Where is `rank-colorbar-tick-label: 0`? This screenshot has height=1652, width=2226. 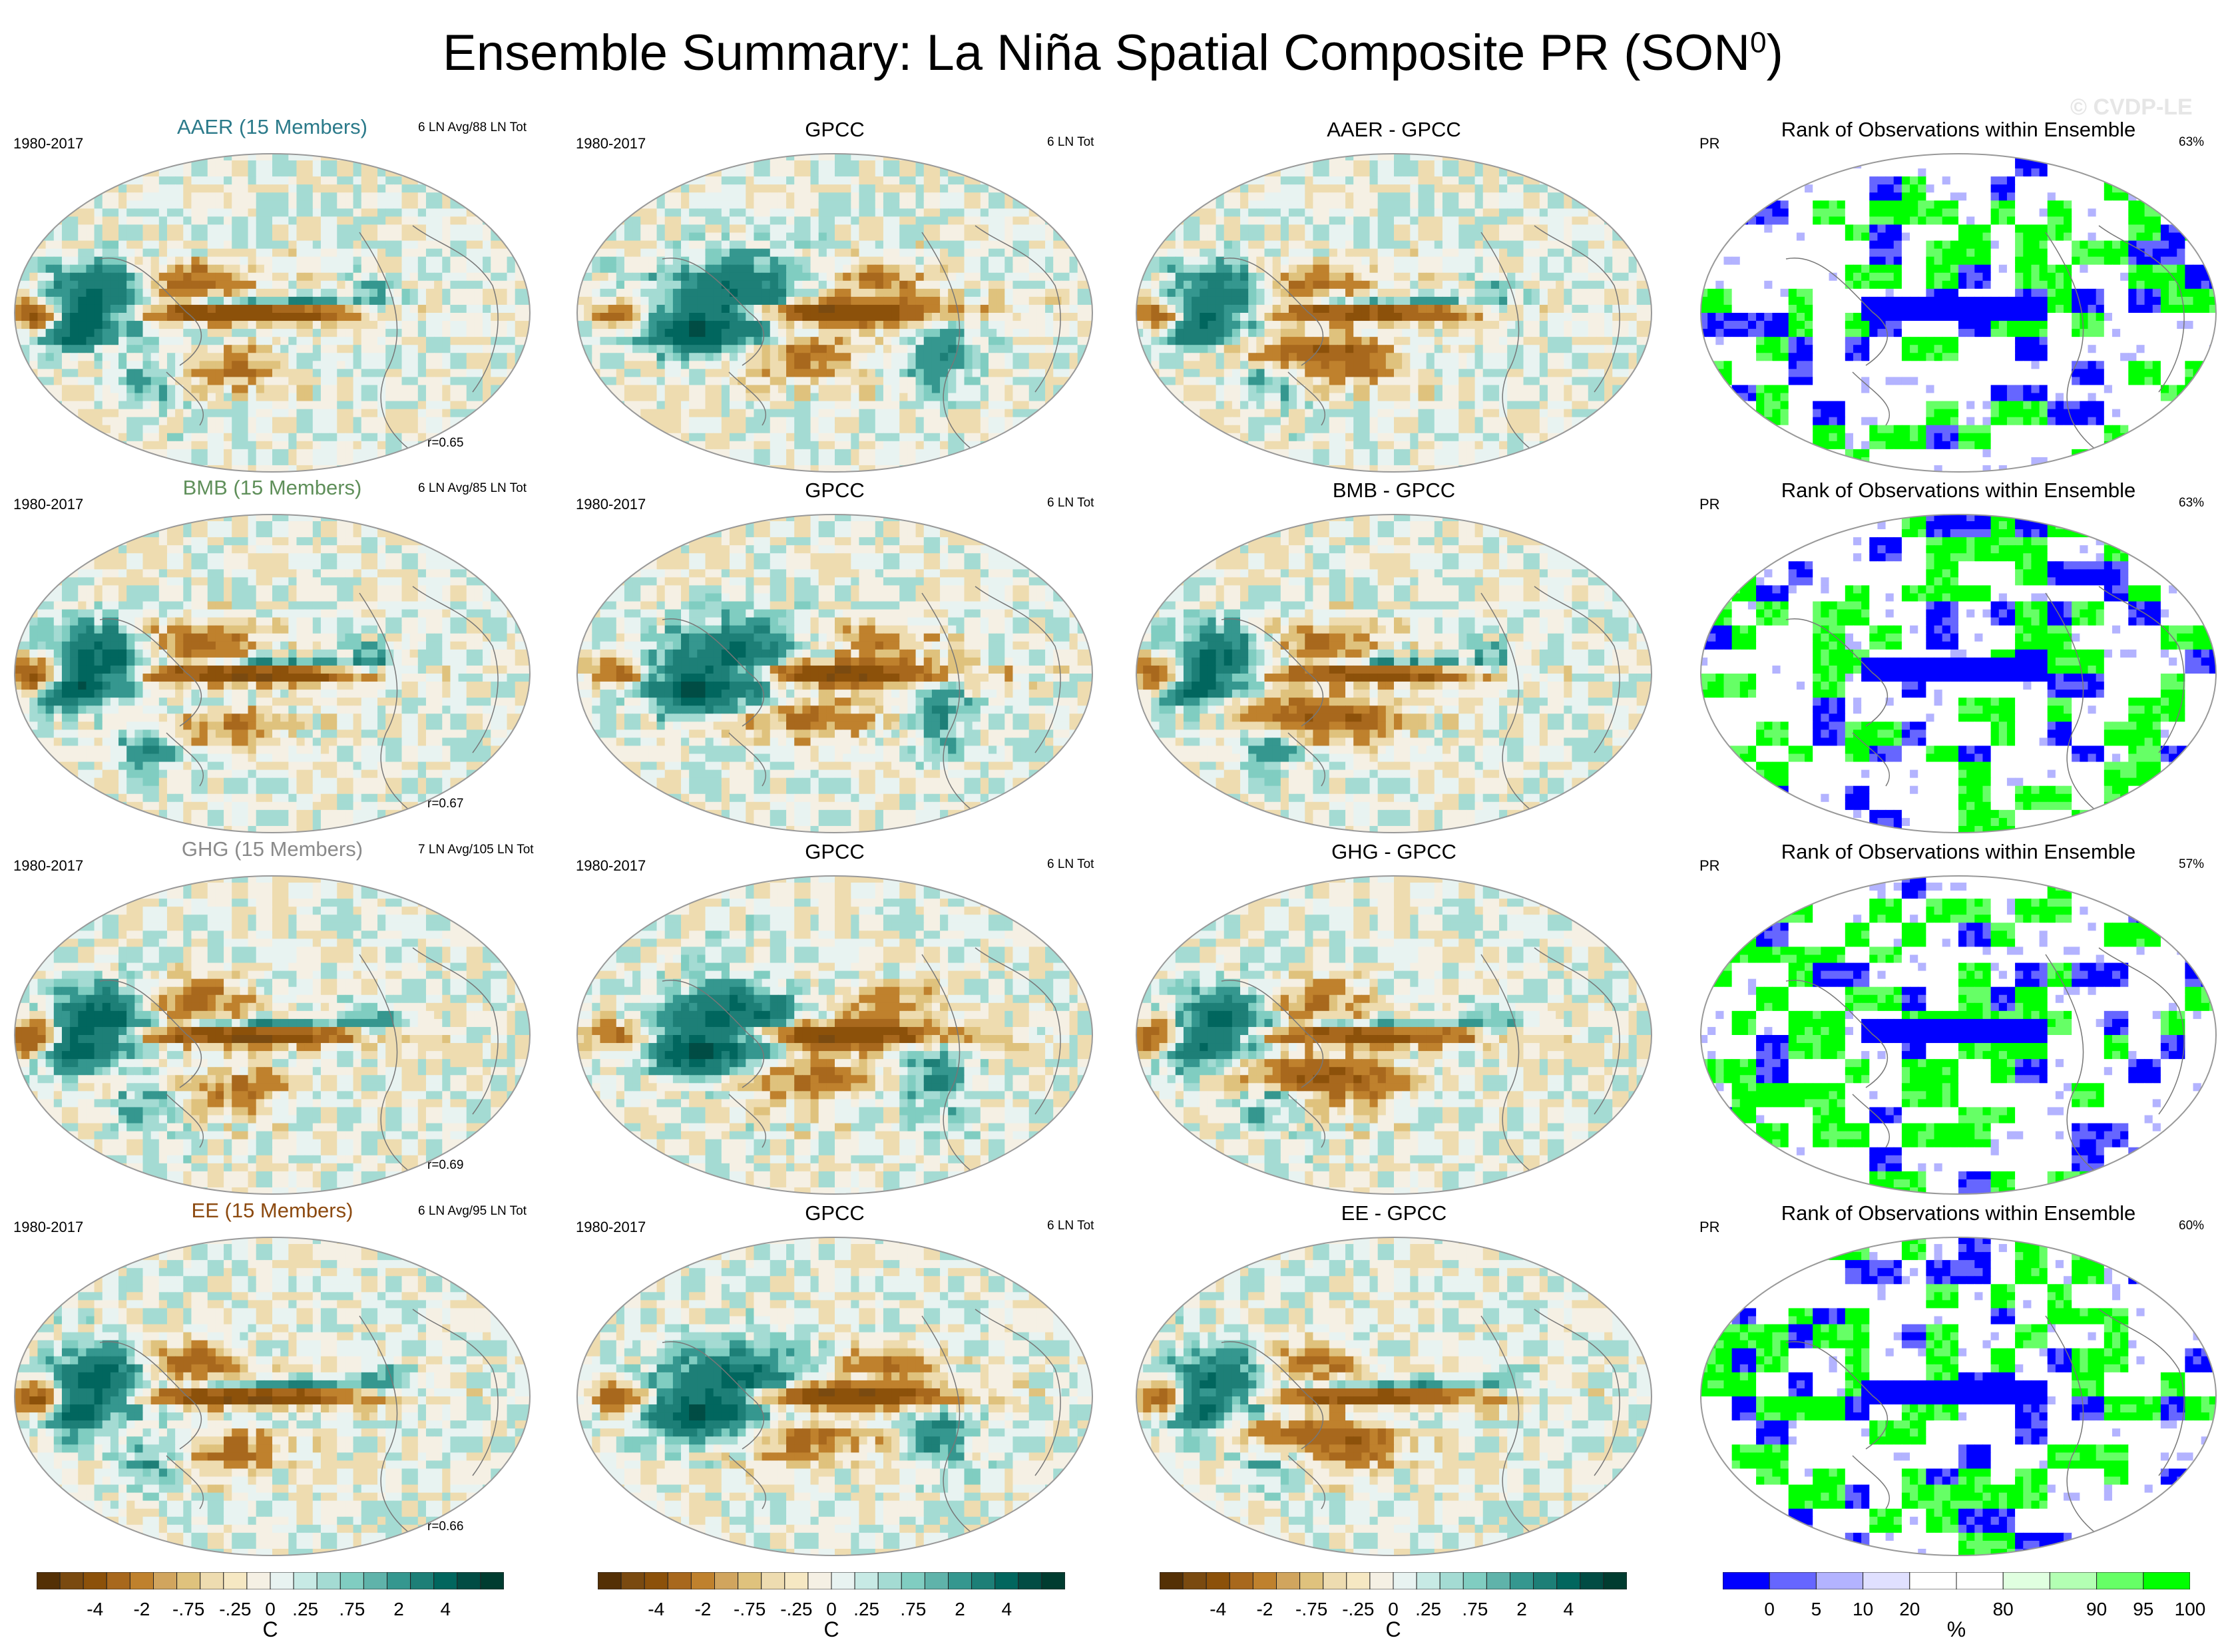 rank-colorbar-tick-label: 0 is located at coordinates (1769, 1609).